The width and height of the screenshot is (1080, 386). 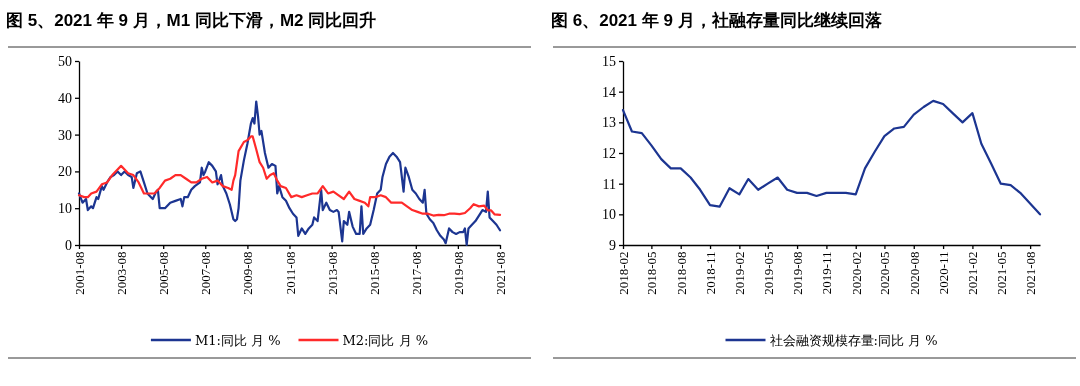 What do you see at coordinates (80, 273) in the screenshot?
I see `x-tick-label: 2001-08` at bounding box center [80, 273].